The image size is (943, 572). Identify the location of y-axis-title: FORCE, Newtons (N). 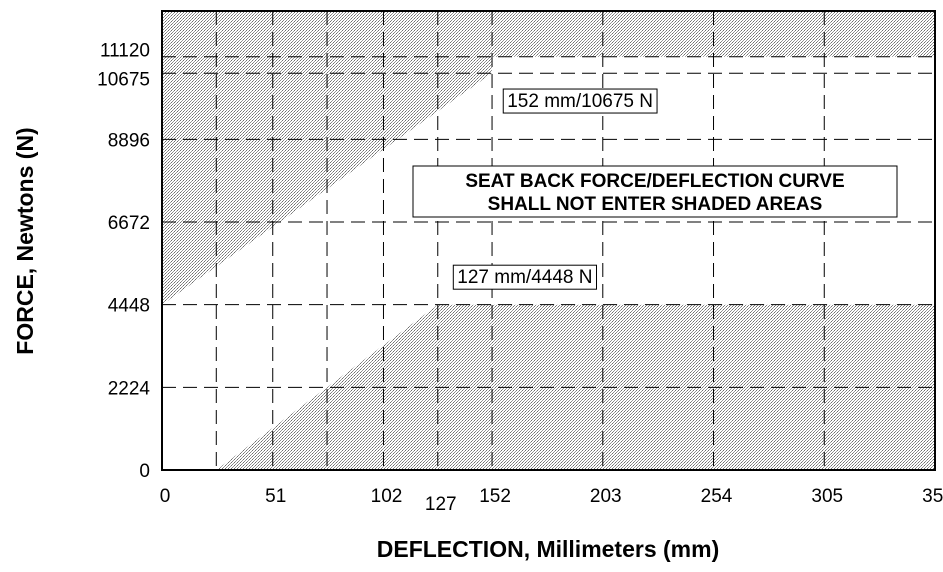
(25, 240).